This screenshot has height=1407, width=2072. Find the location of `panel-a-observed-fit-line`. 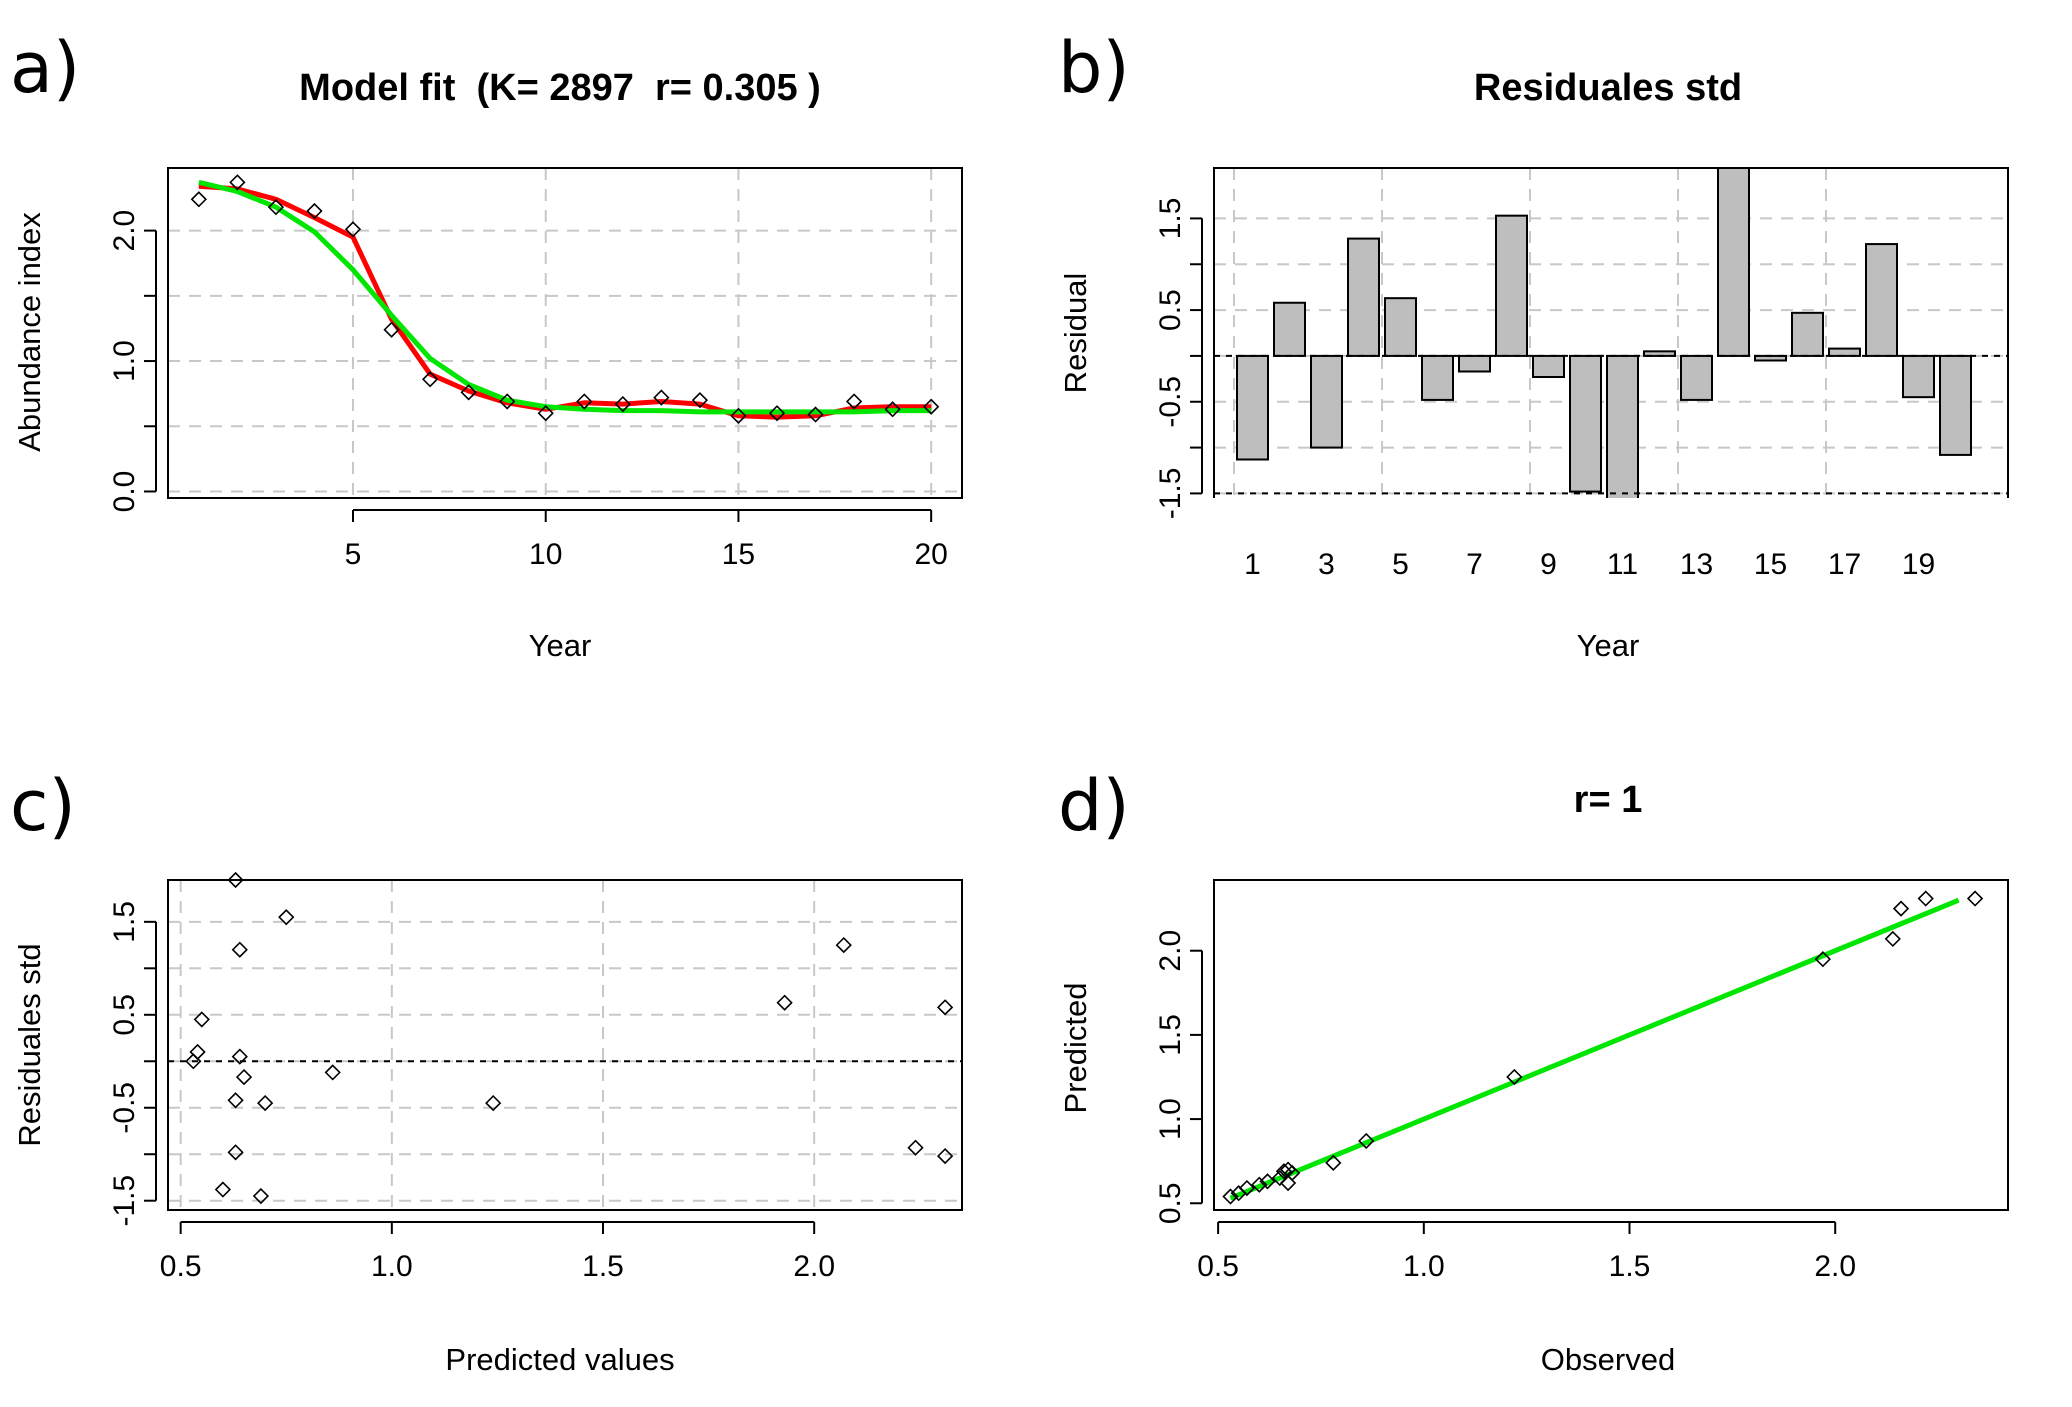

panel-a-observed-fit-line is located at coordinates (565, 301).